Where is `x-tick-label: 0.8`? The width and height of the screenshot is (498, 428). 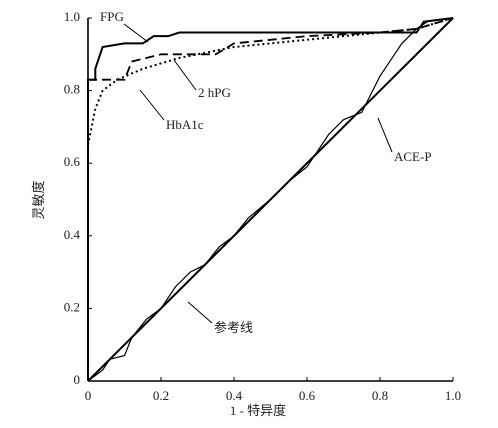 x-tick-label: 0.8 is located at coordinates (380, 395).